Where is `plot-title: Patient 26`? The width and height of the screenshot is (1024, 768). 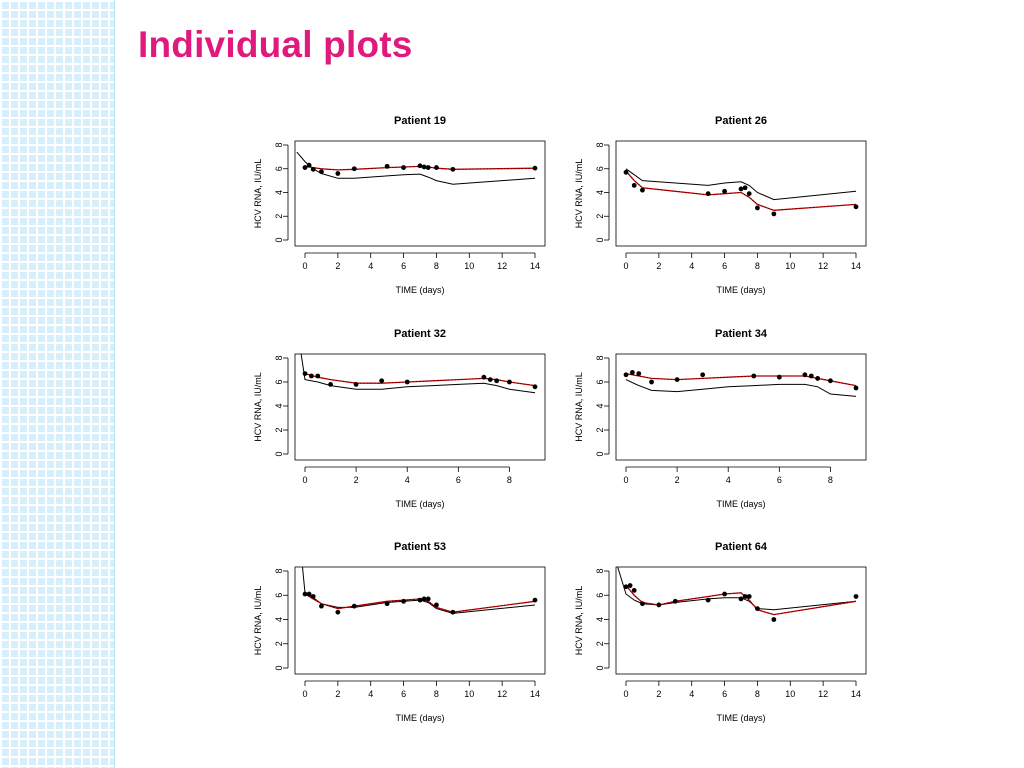 plot-title: Patient 26 is located at coordinates (741, 121).